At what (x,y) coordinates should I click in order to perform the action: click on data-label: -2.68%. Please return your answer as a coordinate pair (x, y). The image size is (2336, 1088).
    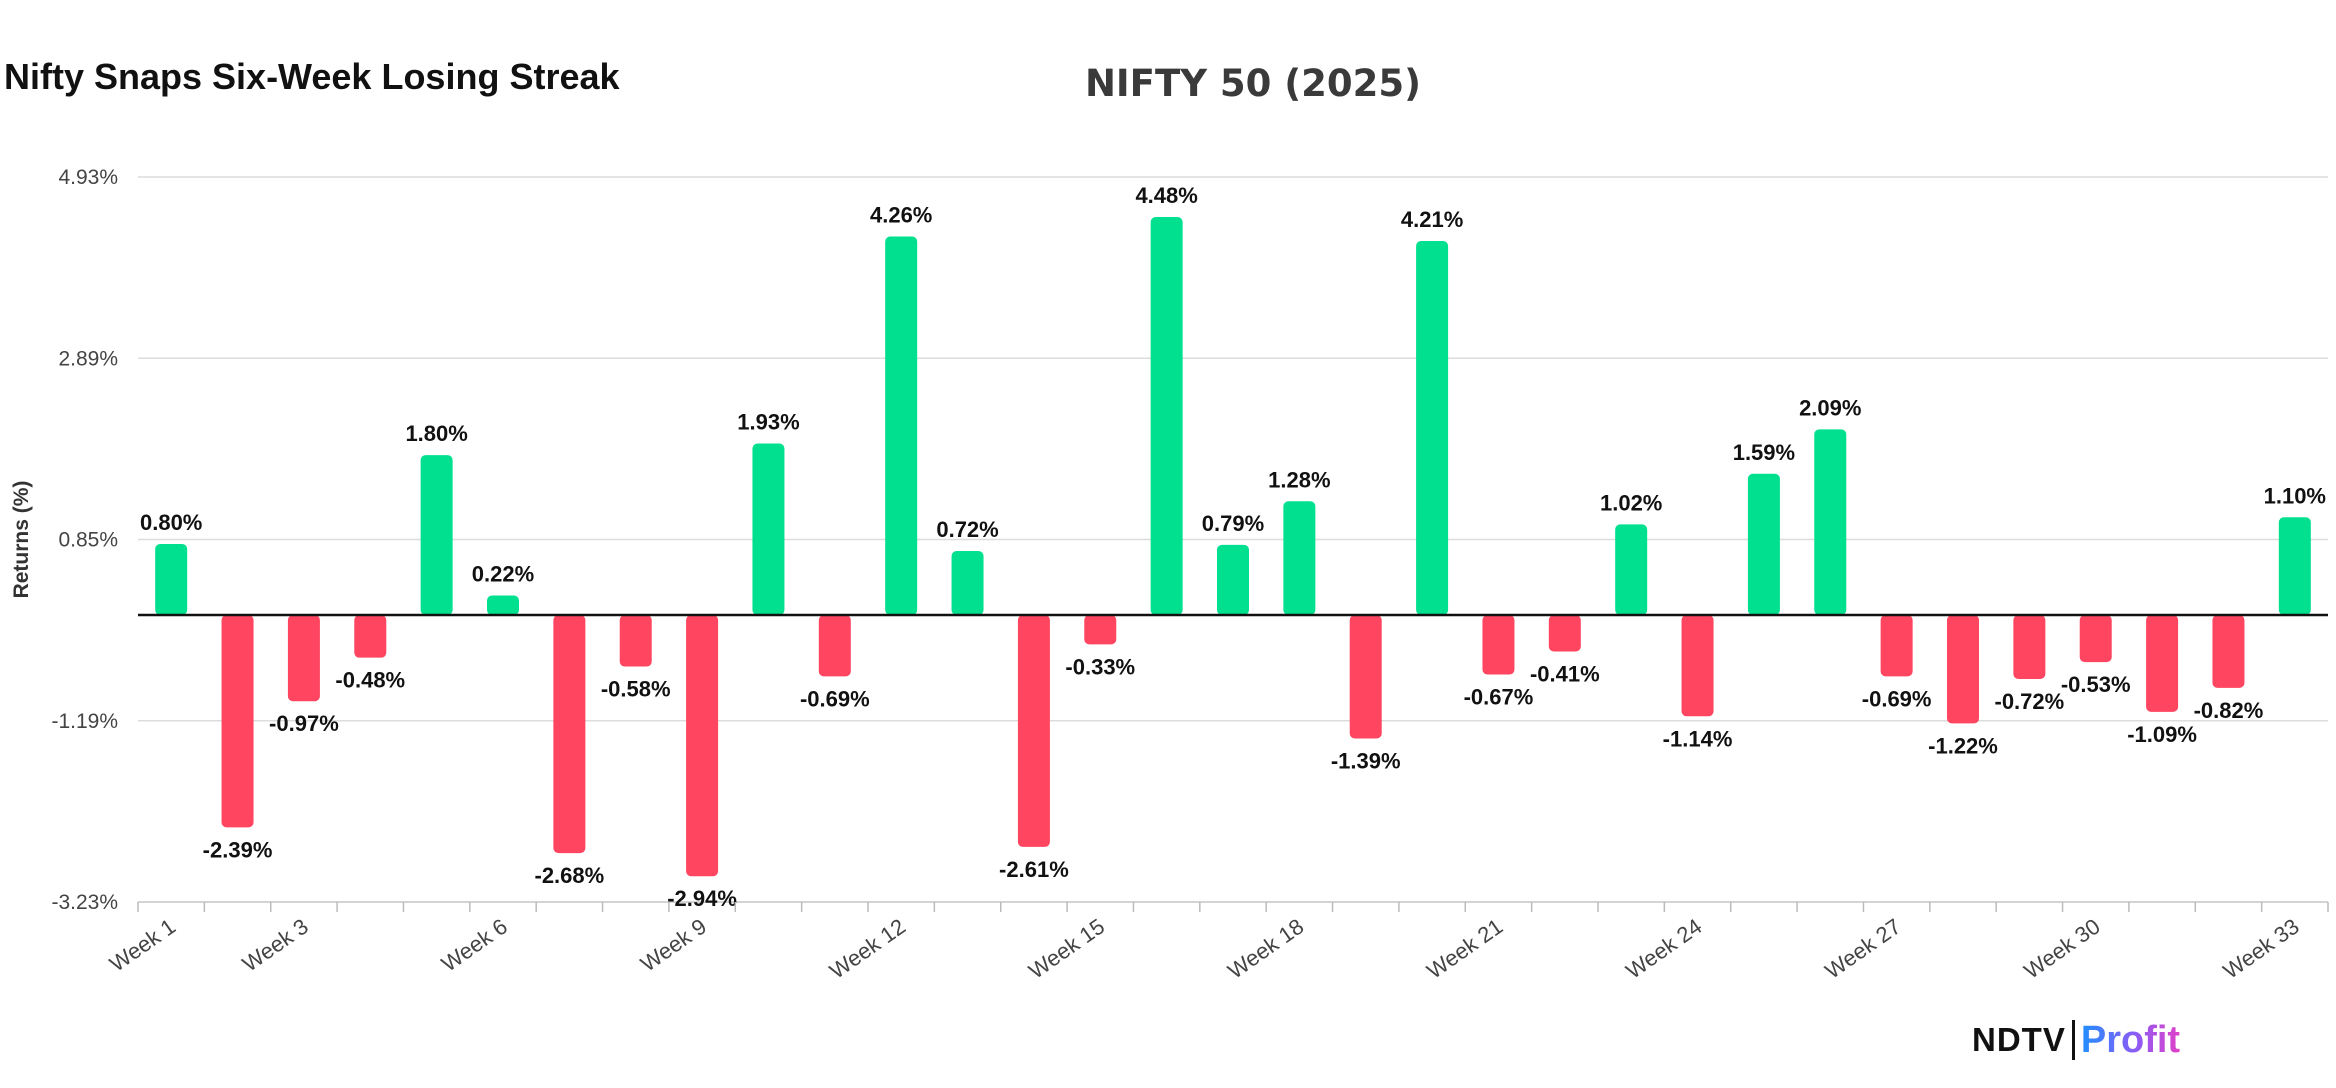
    Looking at the image, I should click on (570, 875).